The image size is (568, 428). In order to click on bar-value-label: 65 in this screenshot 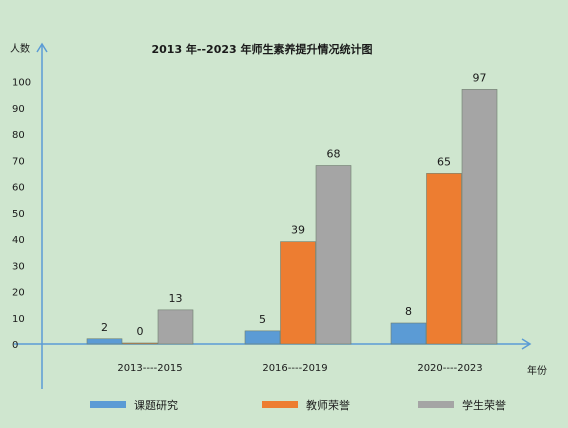, I will do `click(444, 161)`.